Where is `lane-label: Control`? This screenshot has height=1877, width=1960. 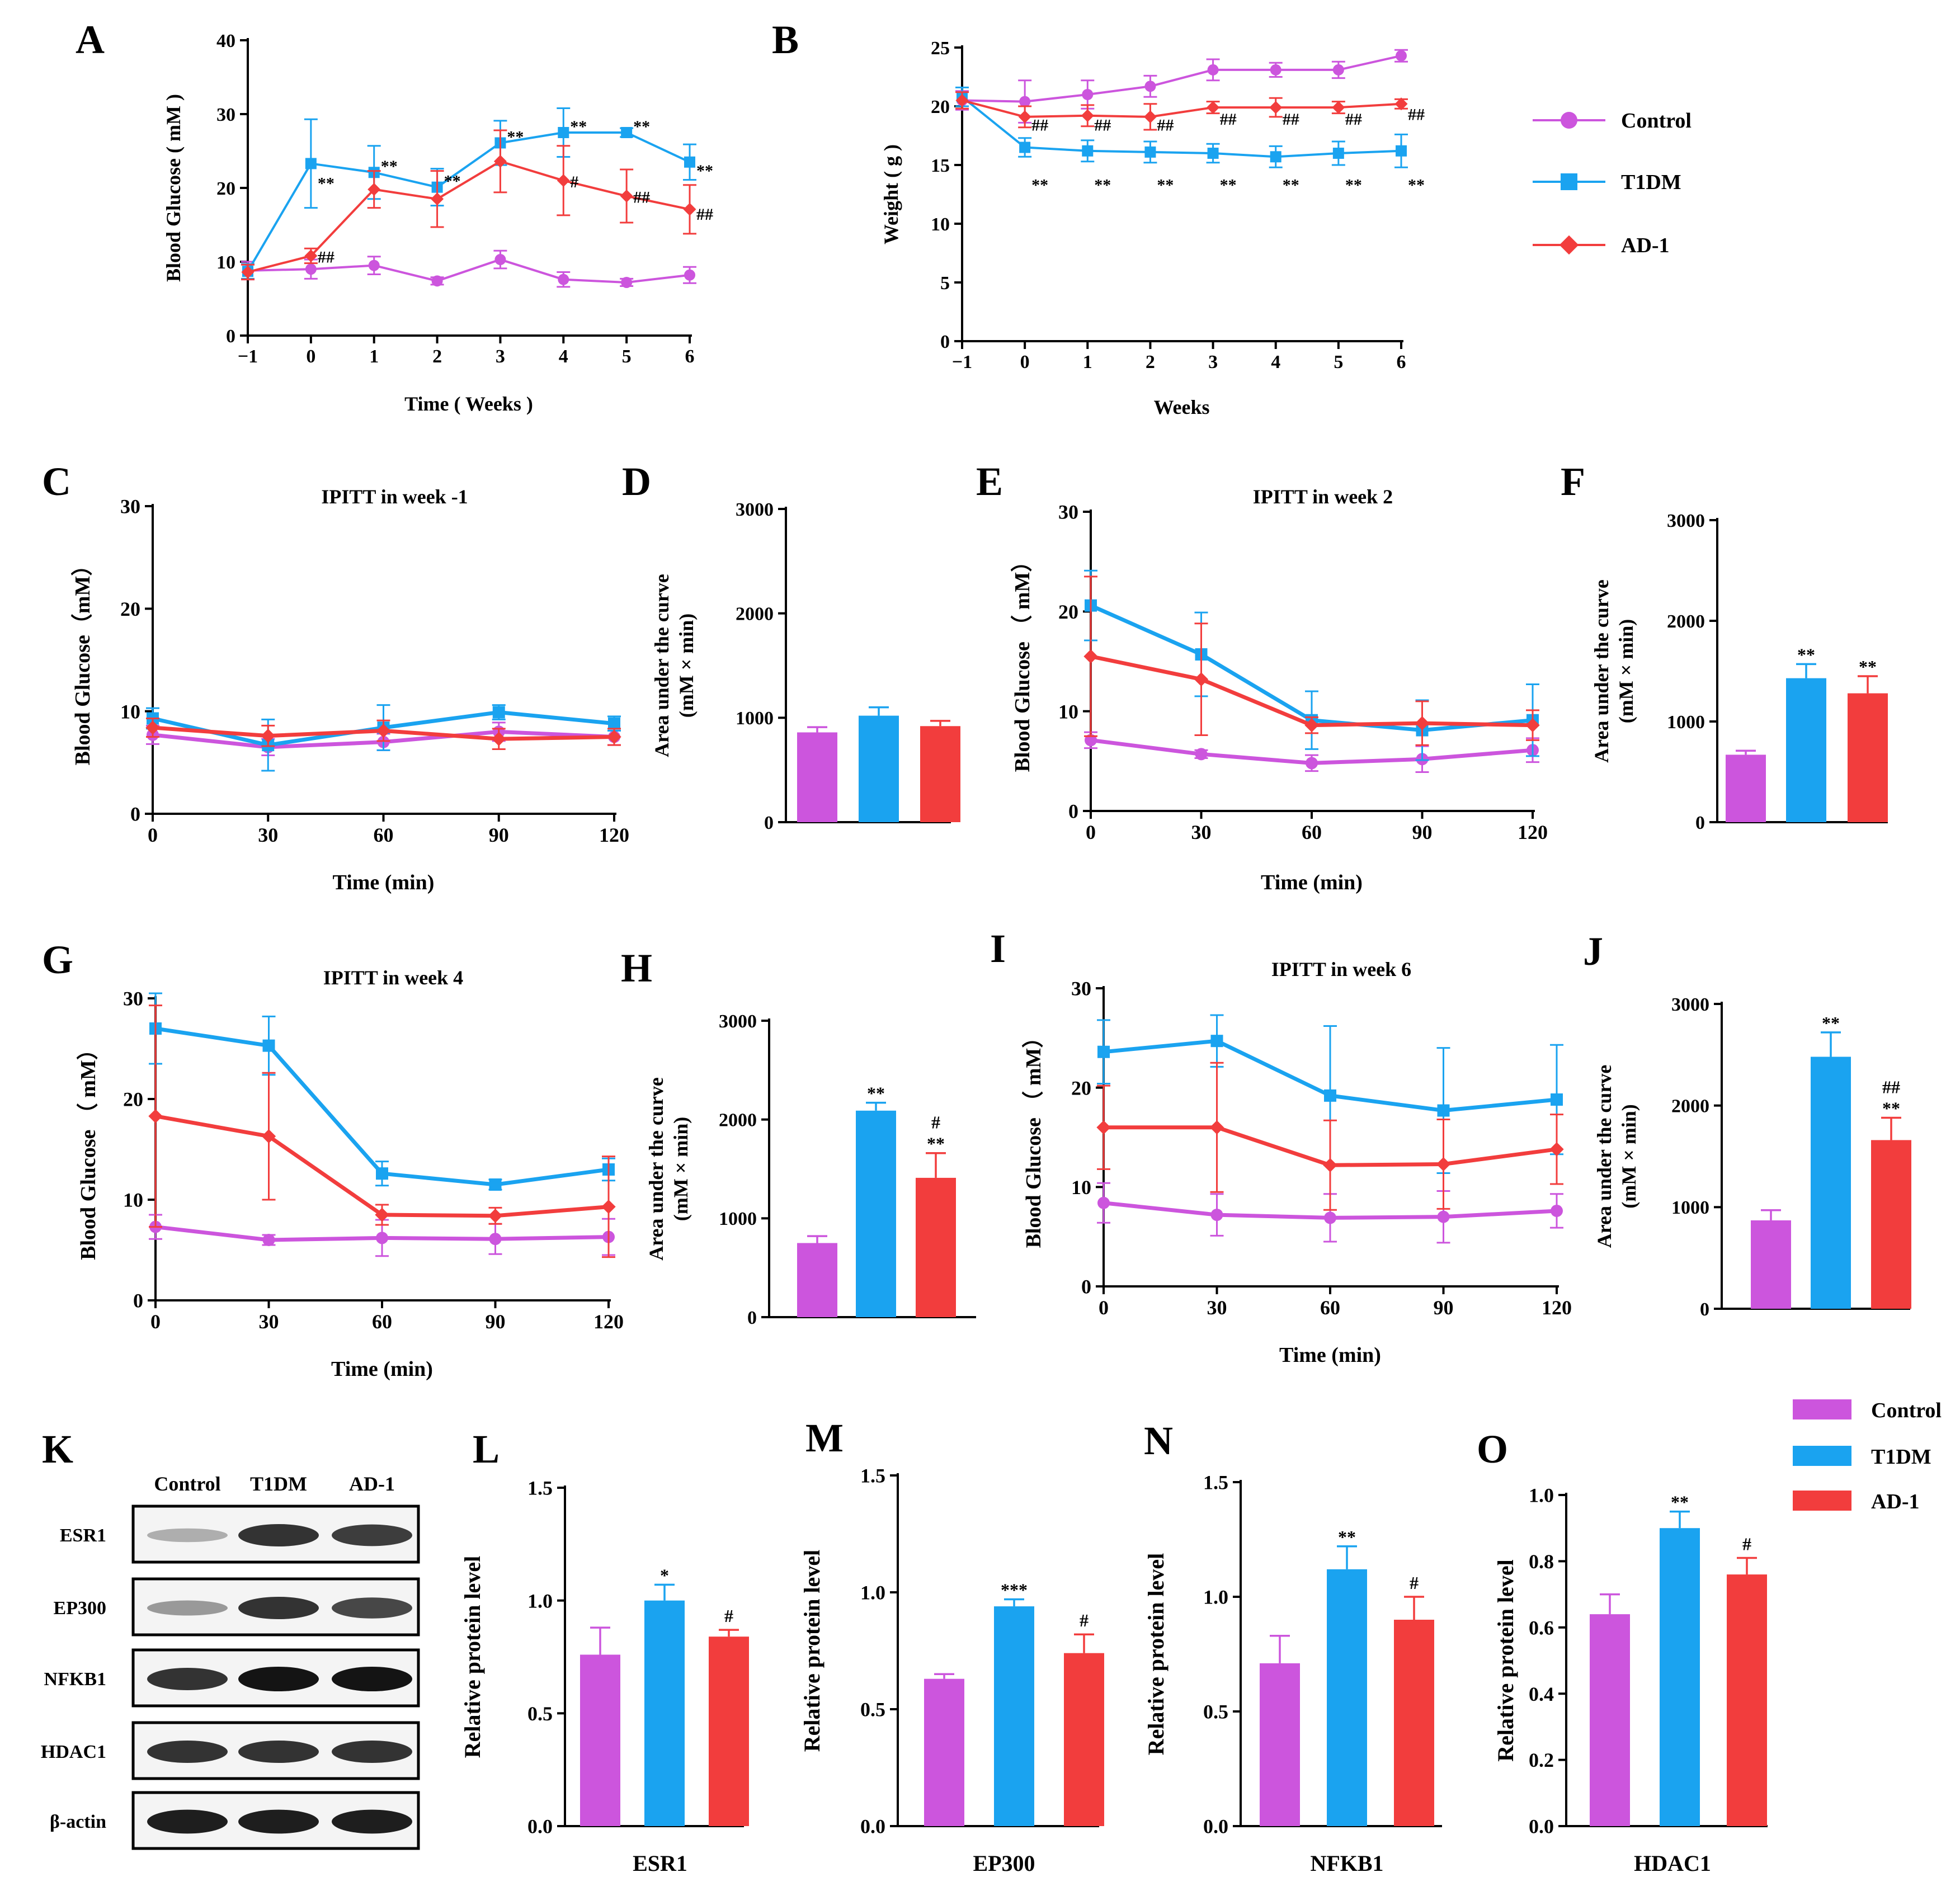 lane-label: Control is located at coordinates (187, 1484).